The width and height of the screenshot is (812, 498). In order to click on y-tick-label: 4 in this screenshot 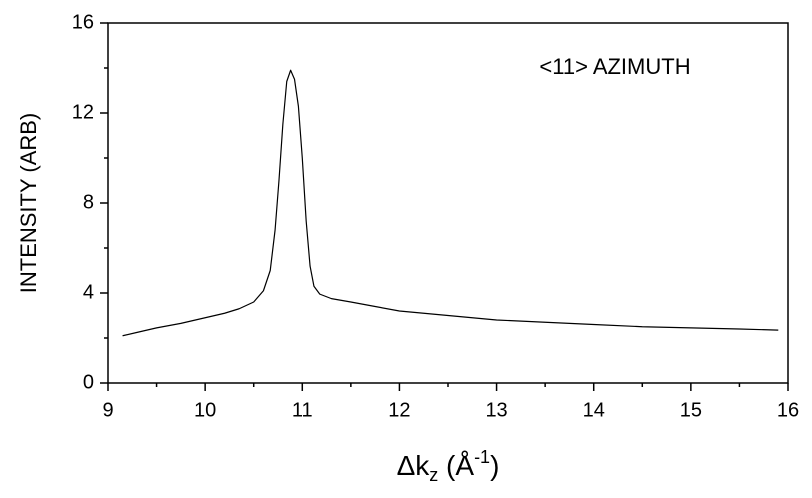, I will do `click(88, 292)`.